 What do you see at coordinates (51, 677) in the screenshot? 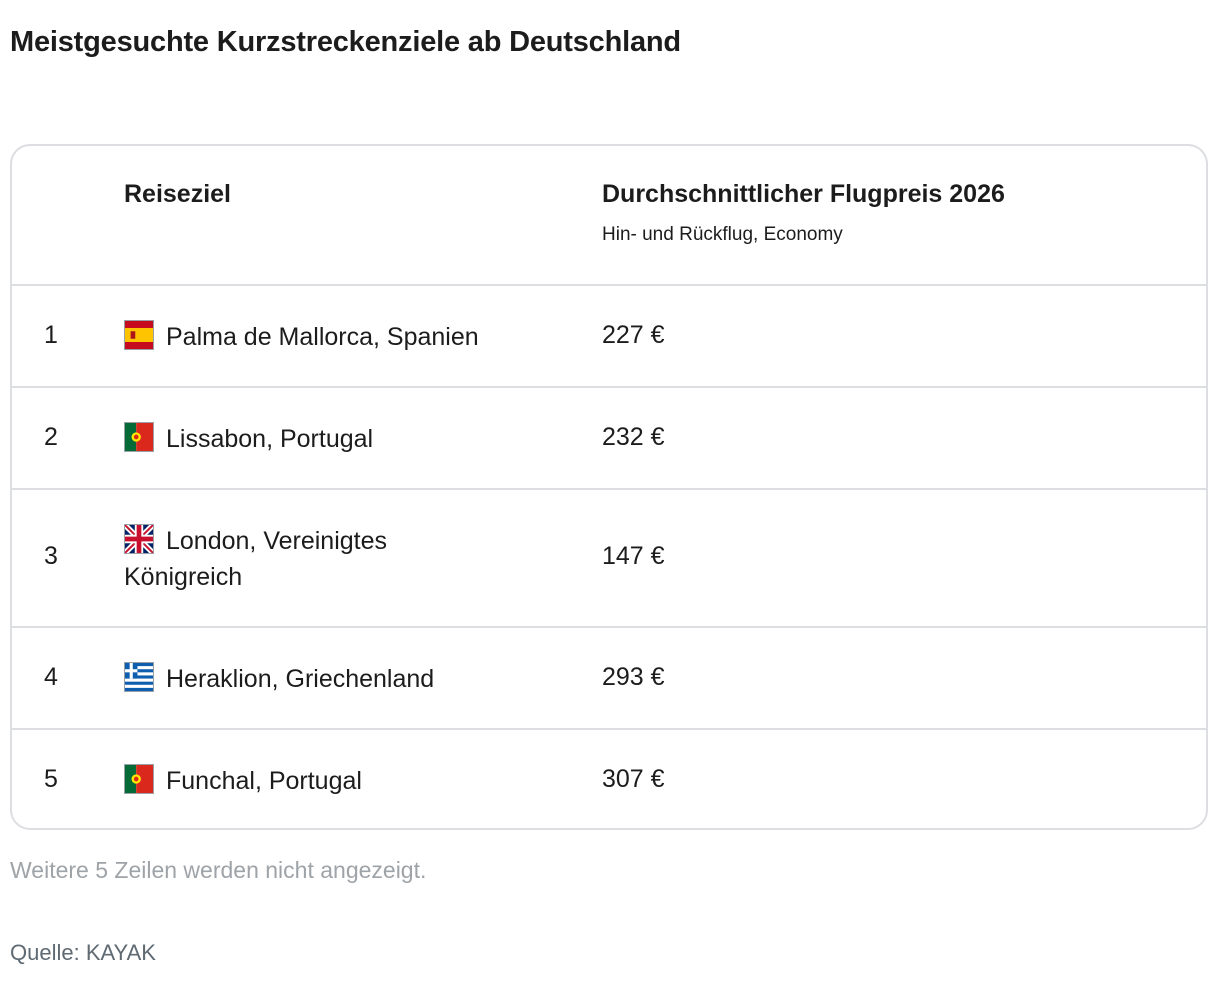
I see `rank-cell: 4` at bounding box center [51, 677].